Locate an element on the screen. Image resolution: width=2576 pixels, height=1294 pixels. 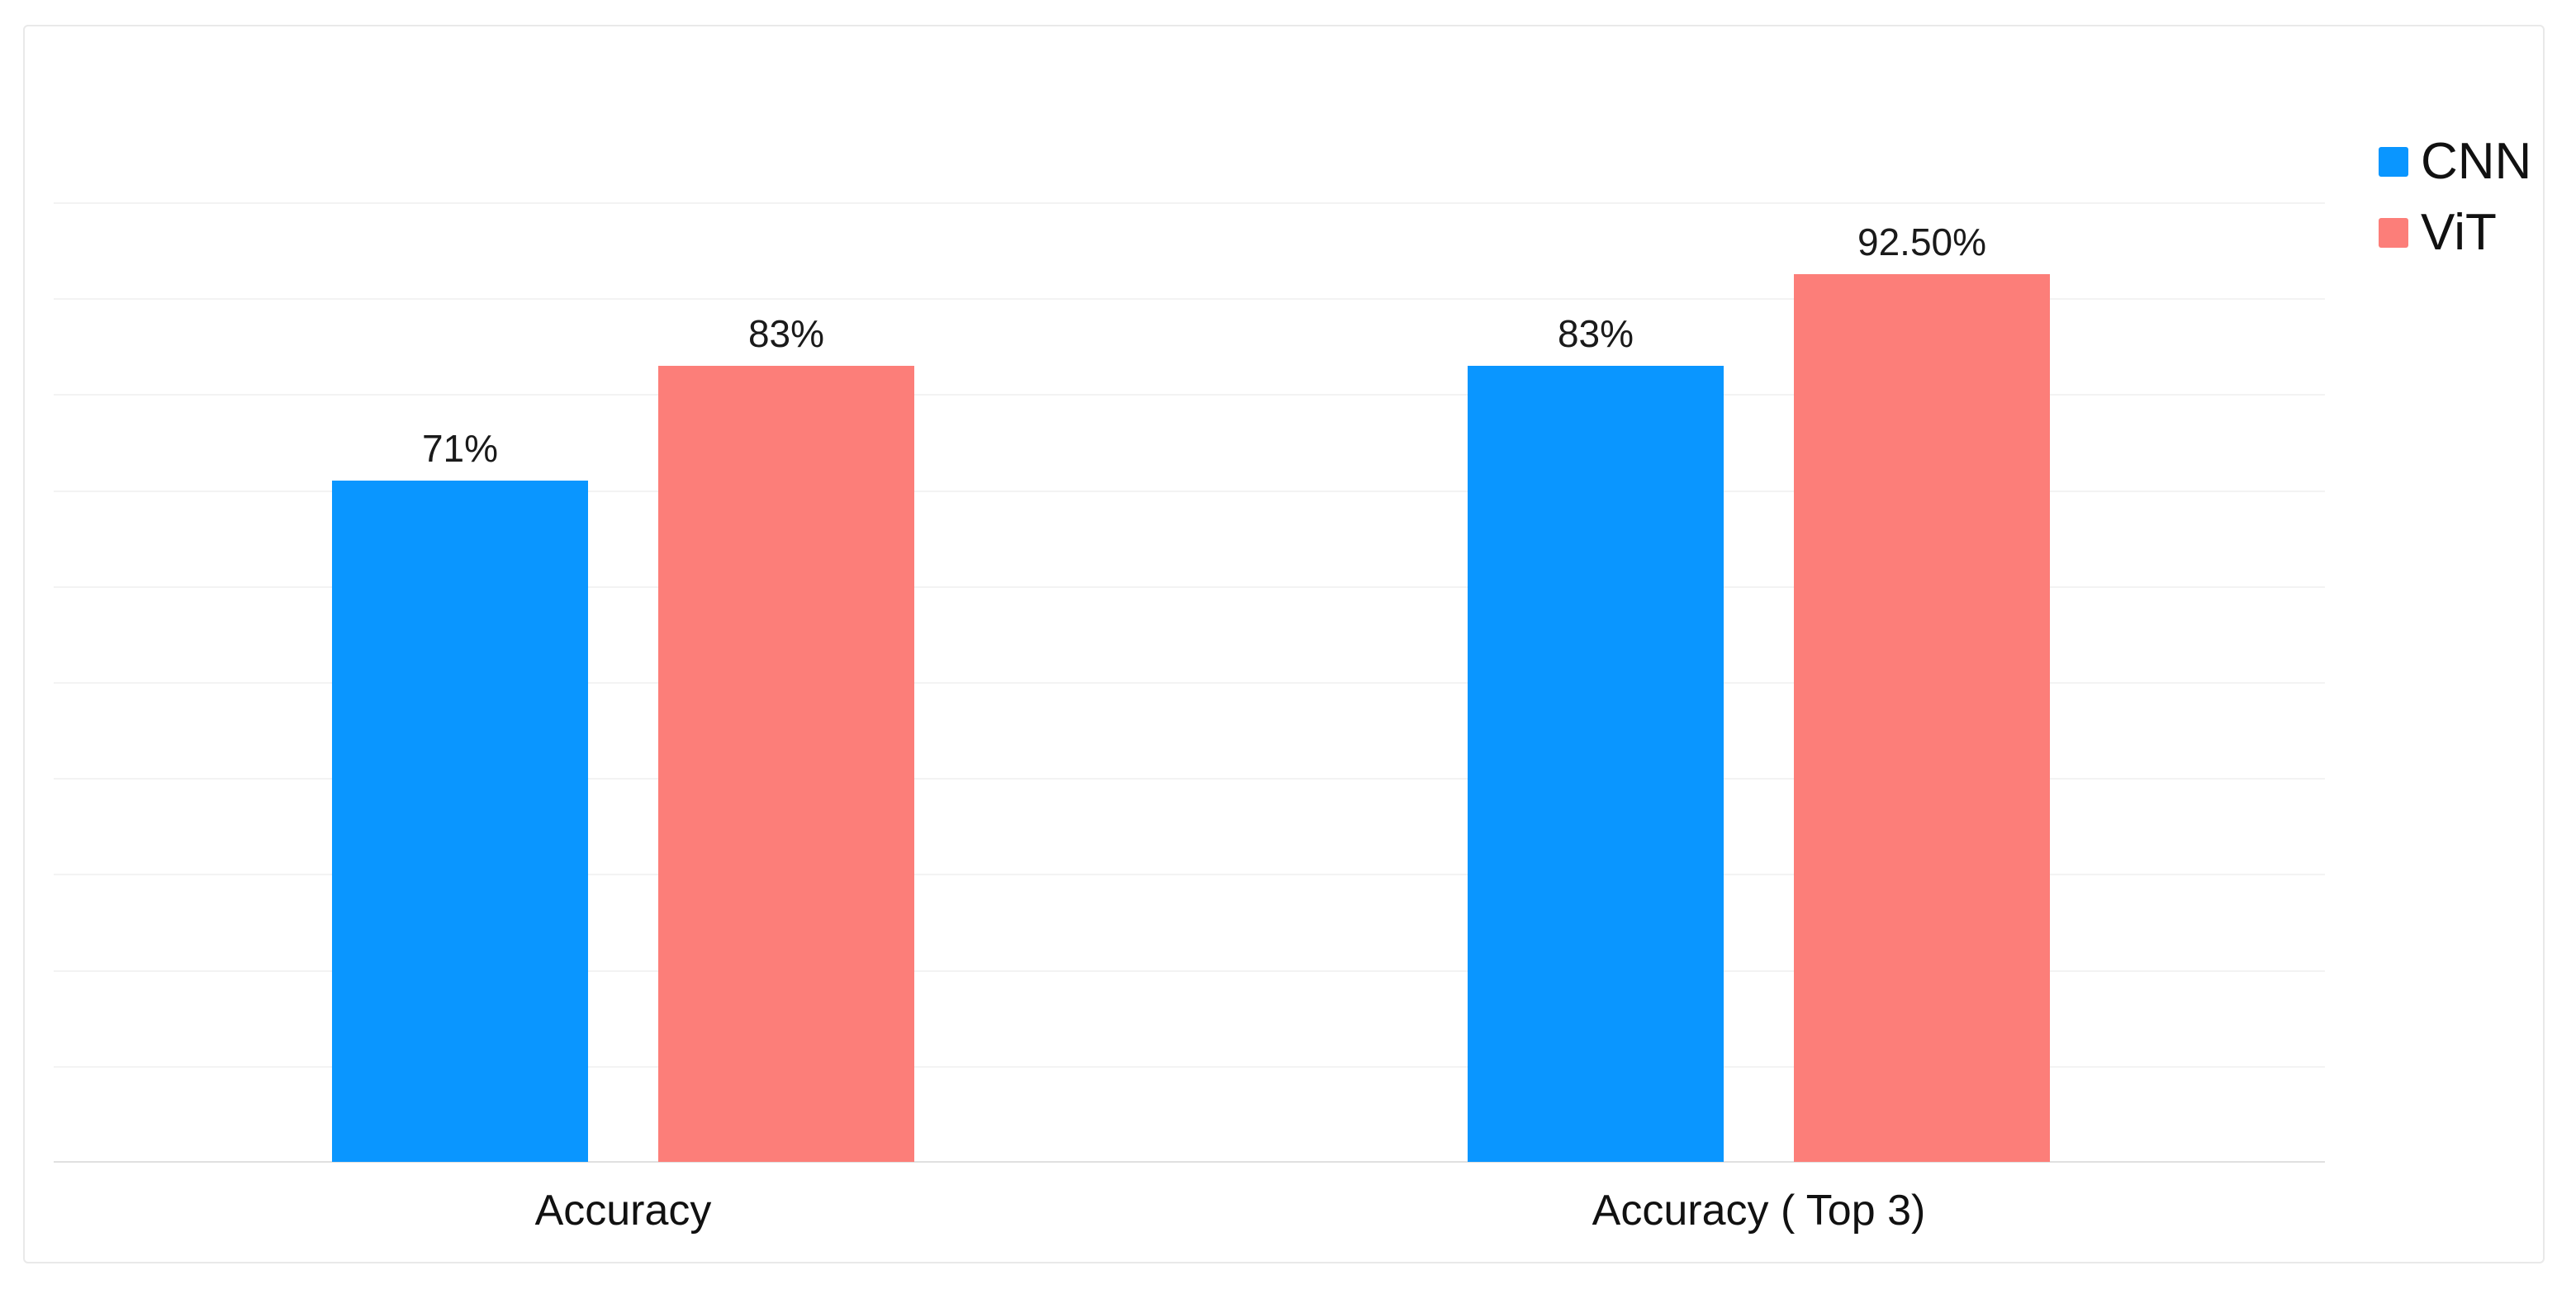
legend-label-vit: ViT is located at coordinates (2459, 233).